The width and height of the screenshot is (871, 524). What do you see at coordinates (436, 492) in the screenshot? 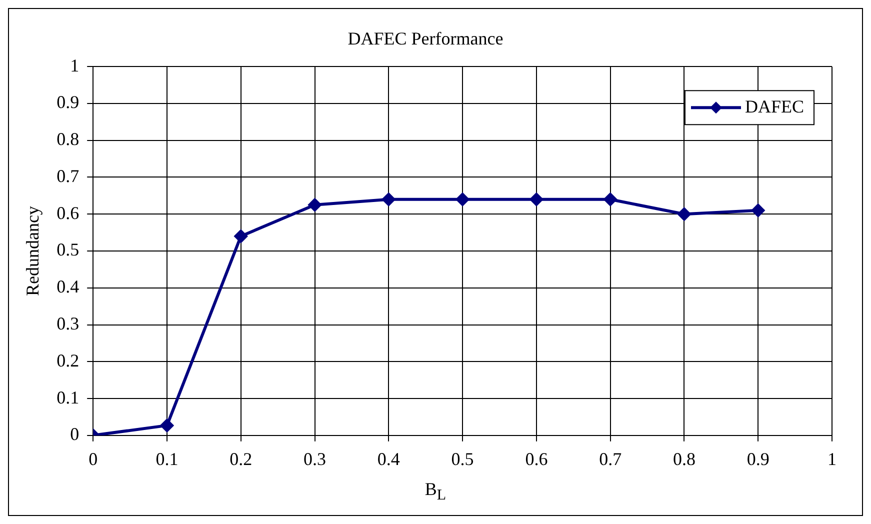
I see `x-axis-title: B$_{L}$` at bounding box center [436, 492].